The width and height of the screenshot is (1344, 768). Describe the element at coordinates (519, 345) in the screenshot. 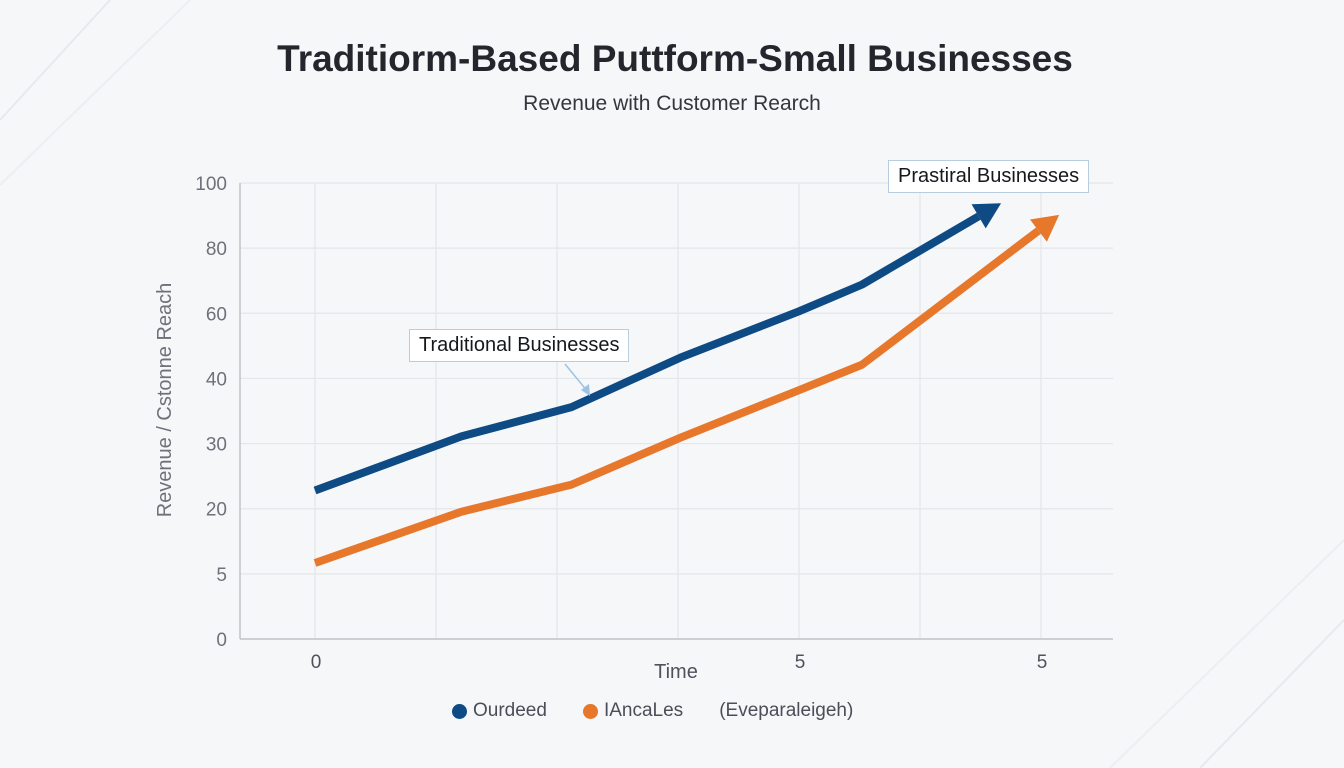

I see `annotation-traditional: Traditional Businesses` at that location.